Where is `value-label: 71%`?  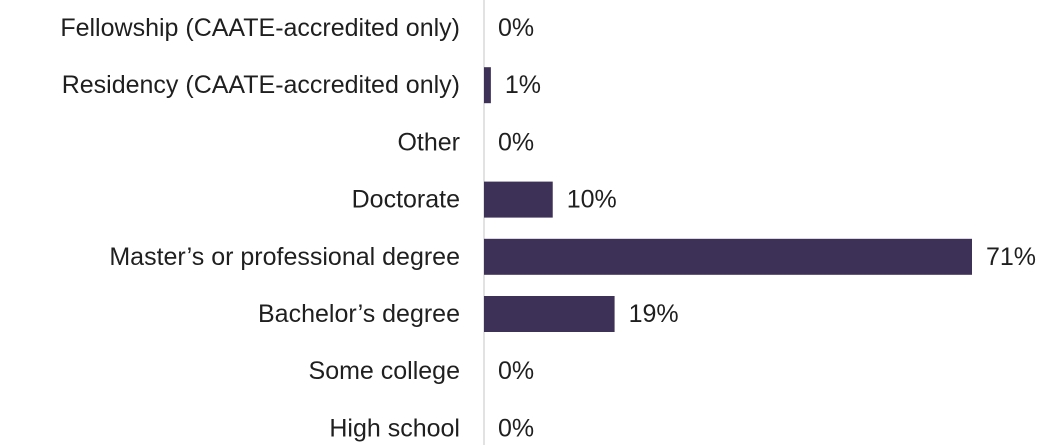
value-label: 71% is located at coordinates (1011, 257).